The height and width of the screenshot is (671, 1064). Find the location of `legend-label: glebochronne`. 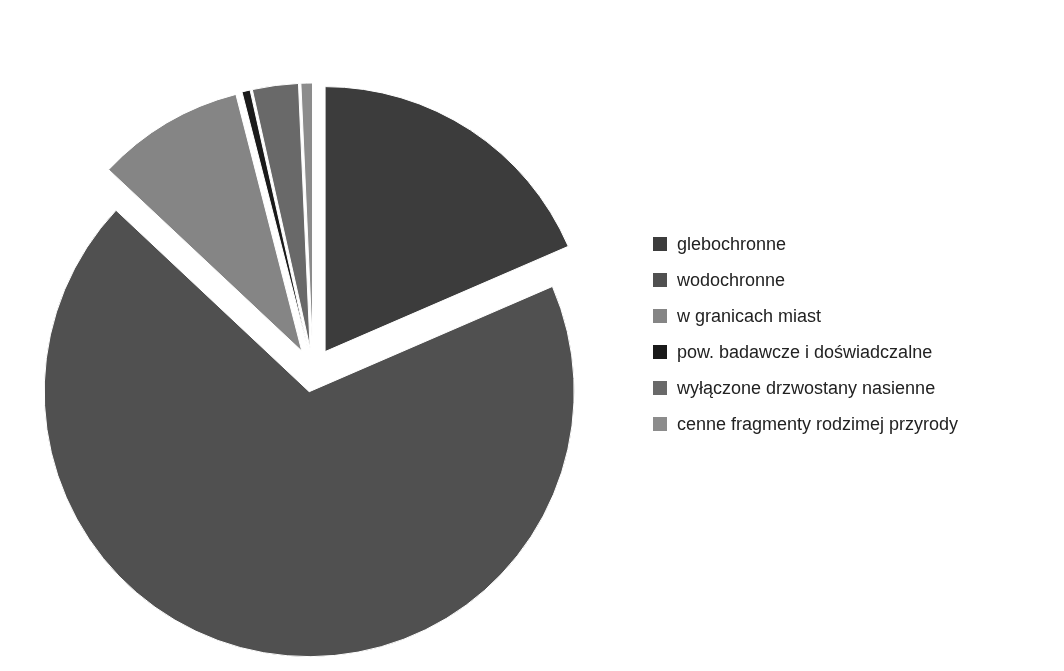

legend-label: glebochronne is located at coordinates (732, 244).